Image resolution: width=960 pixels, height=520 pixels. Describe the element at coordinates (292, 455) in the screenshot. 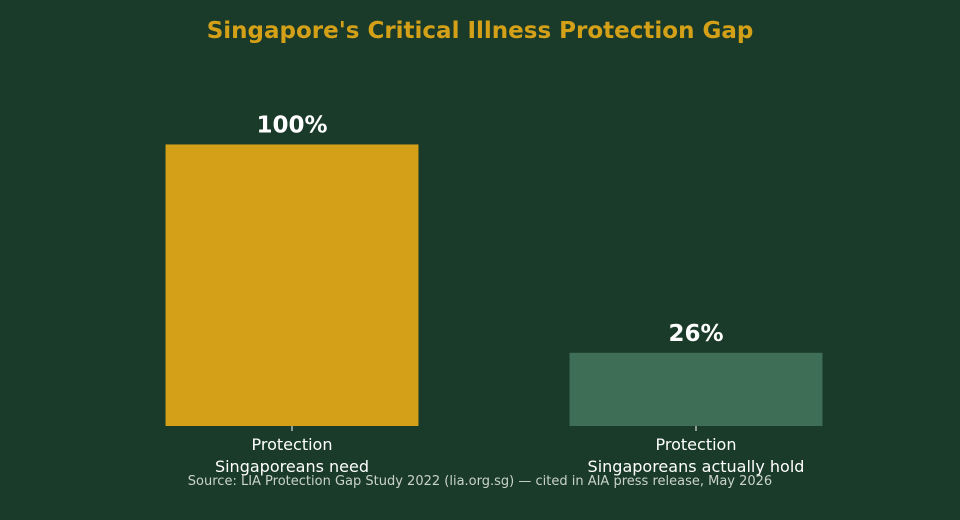

I see `x-tick-label-1: Protection Singaporeans need` at that location.